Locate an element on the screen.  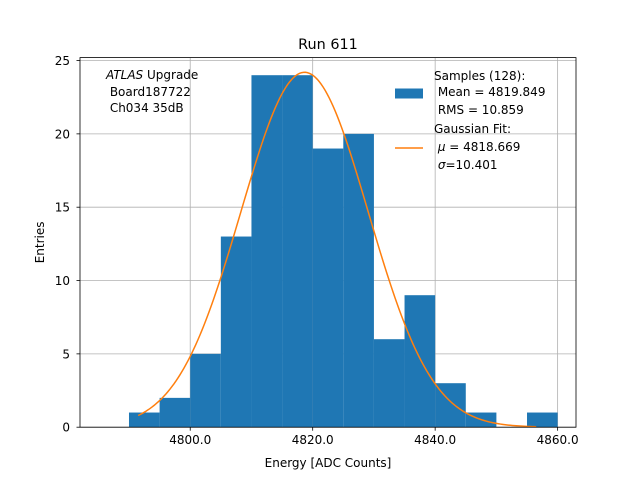
y-axis-ticks: 0 5 10 15 20 25 is located at coordinates (67, 244).